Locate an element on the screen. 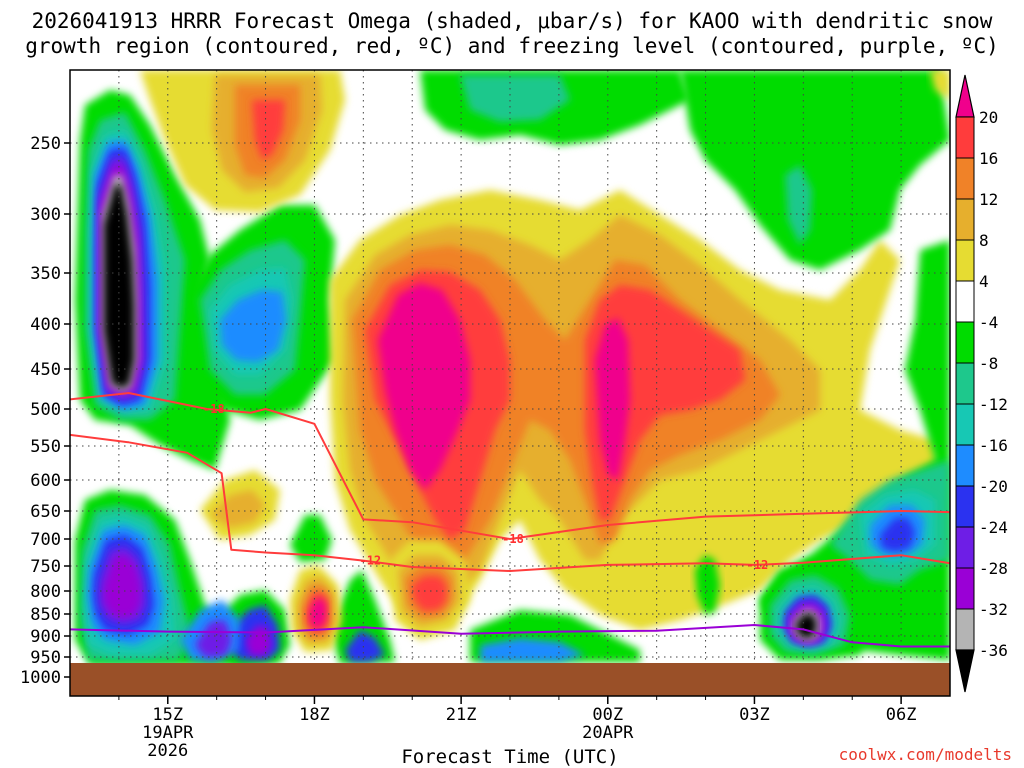 The image size is (1024, 768). colorbar-label: -32 is located at coordinates (993, 609).